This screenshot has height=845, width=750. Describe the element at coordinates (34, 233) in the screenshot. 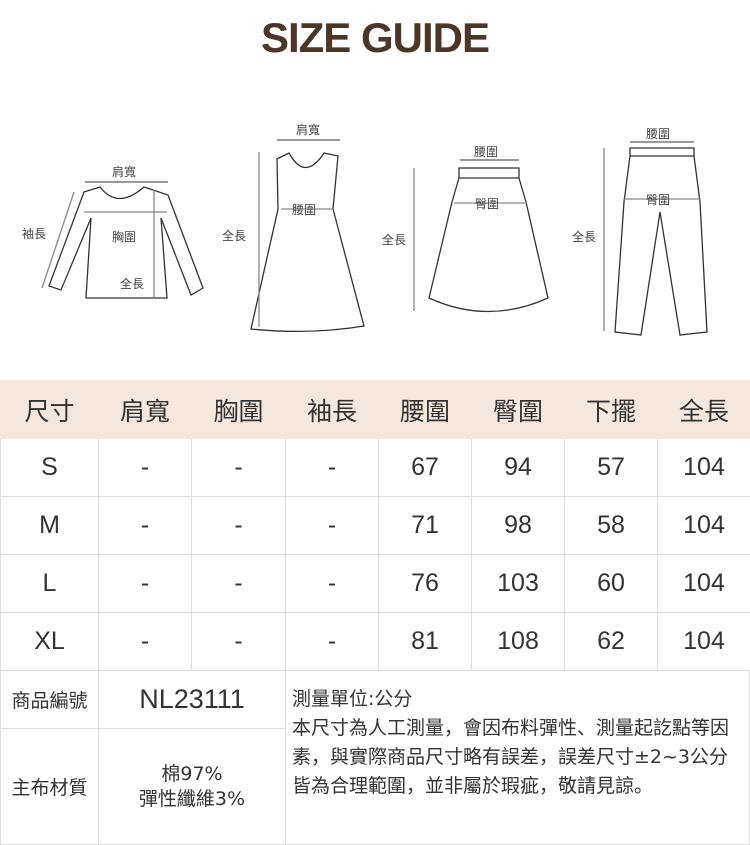

I see `label-sleeve: 袖長` at that location.